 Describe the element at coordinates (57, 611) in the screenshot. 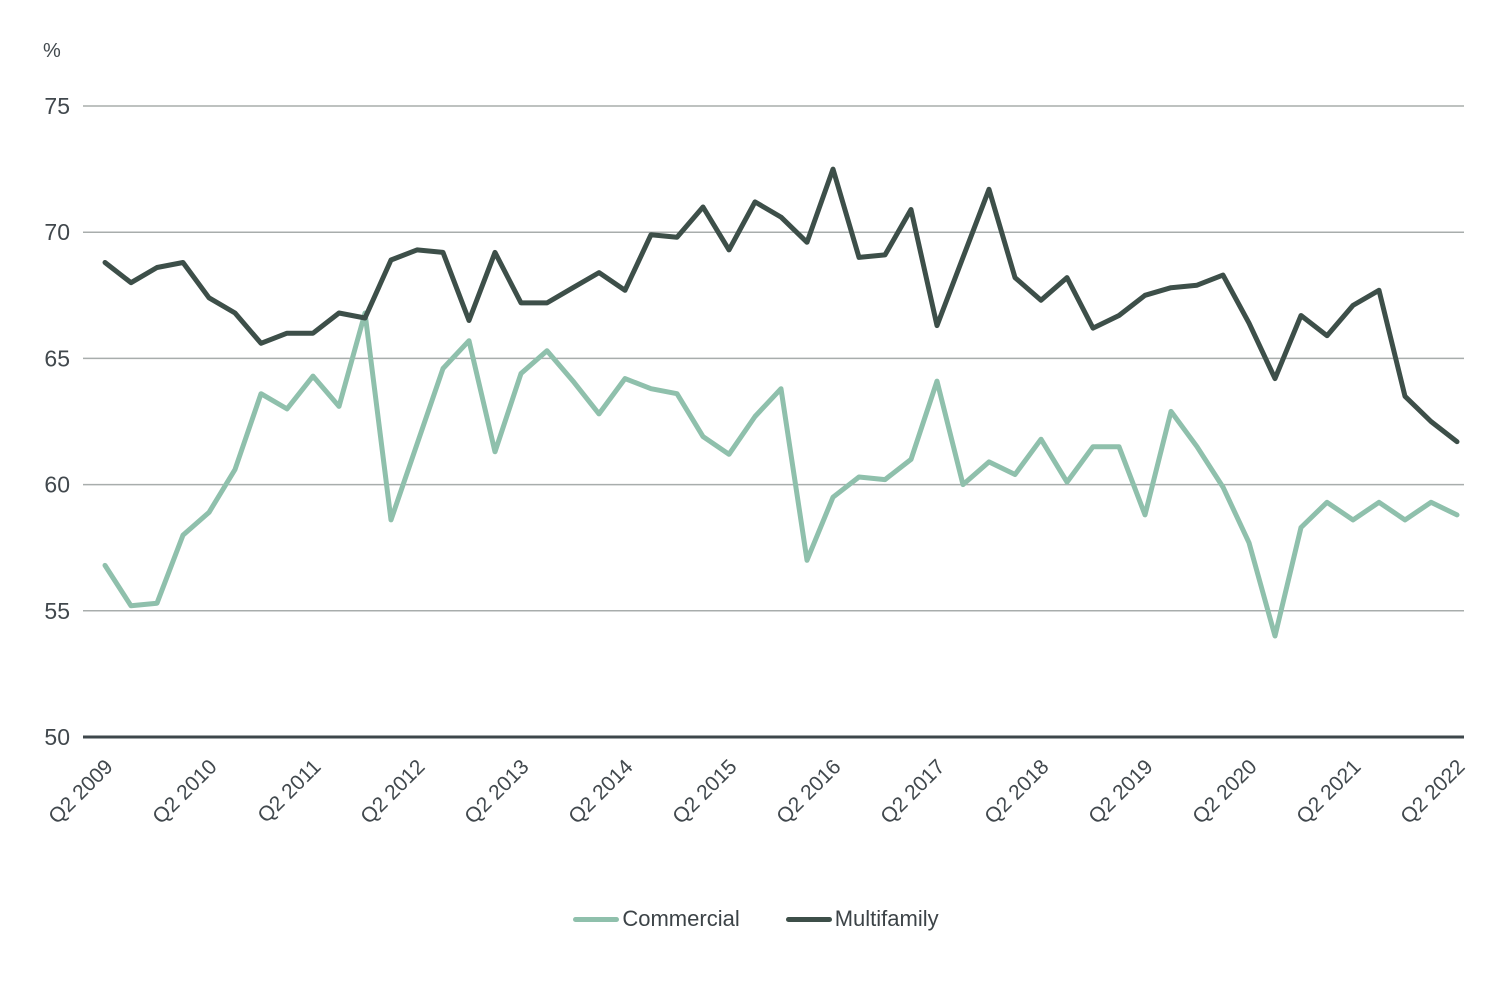

I see `y-tick-label-55: 55` at that location.